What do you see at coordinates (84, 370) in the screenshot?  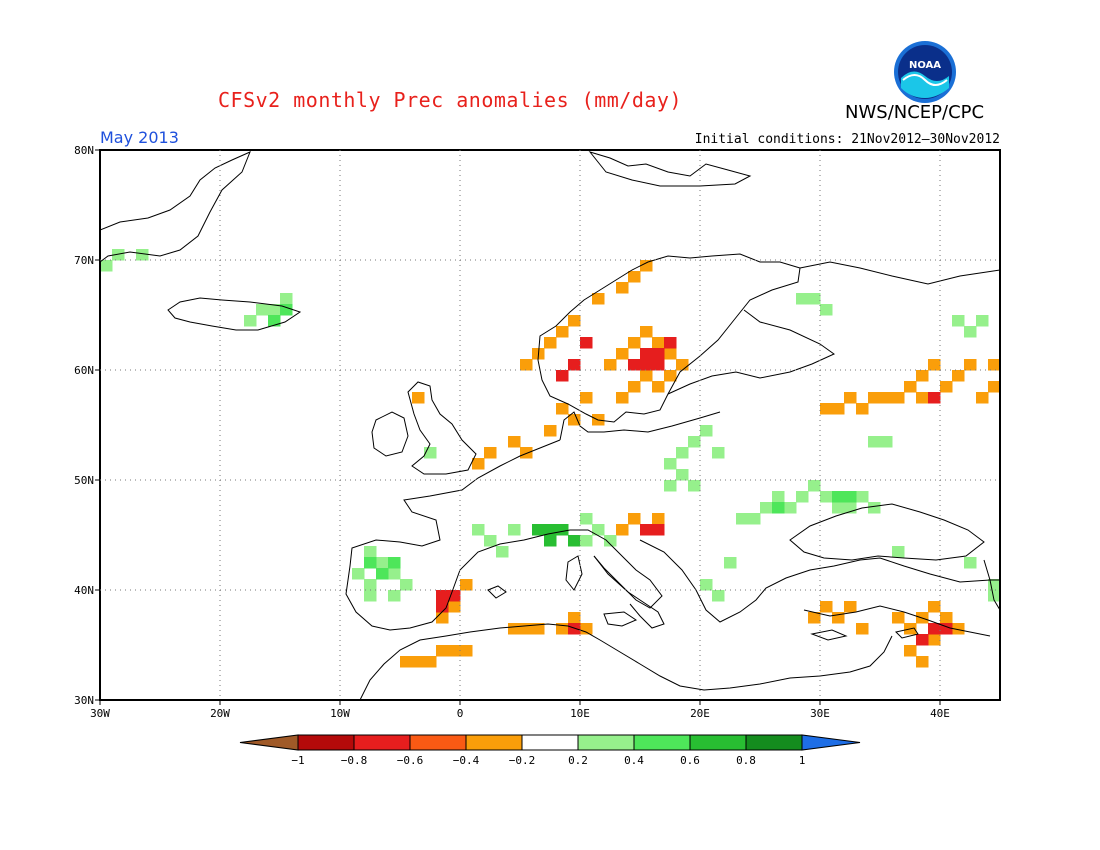 I see `lat-tick-label: 60N` at bounding box center [84, 370].